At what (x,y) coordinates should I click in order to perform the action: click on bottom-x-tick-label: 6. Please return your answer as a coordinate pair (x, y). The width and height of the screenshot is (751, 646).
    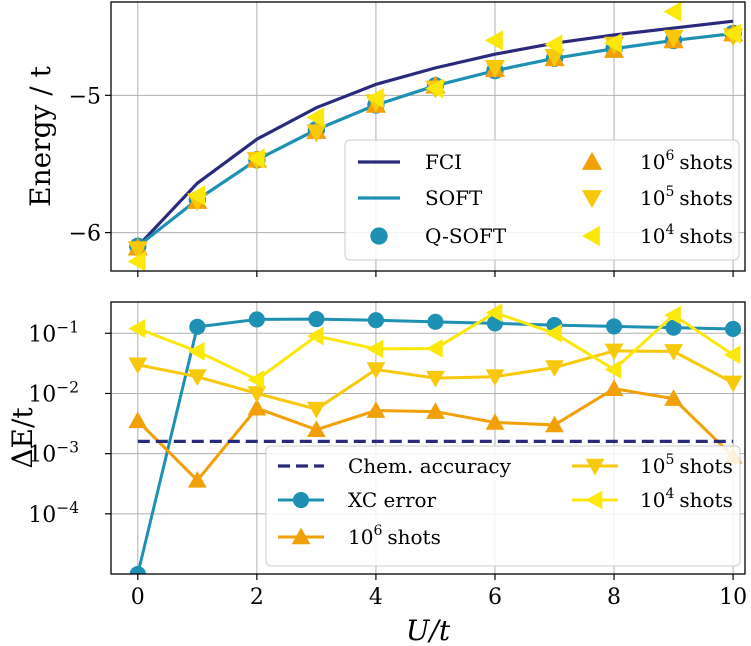
    Looking at the image, I should click on (495, 597).